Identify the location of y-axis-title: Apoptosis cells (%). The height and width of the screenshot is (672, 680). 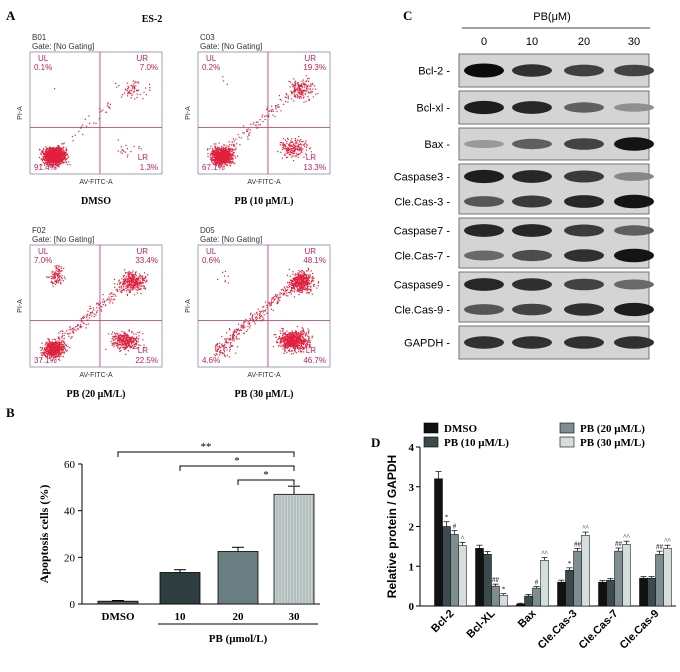
(44, 534).